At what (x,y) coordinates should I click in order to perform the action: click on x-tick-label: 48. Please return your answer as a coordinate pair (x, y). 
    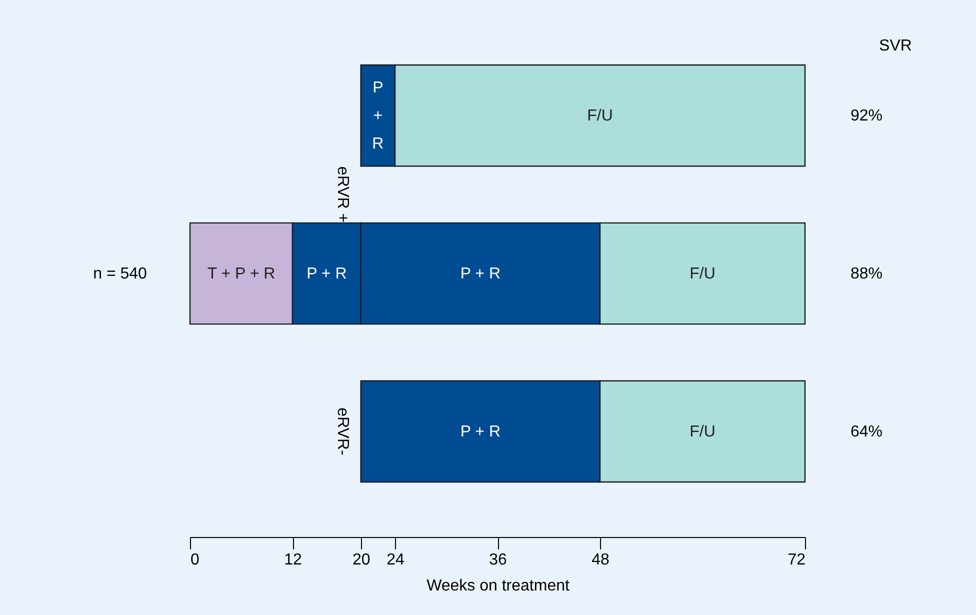
    Looking at the image, I should click on (601, 560).